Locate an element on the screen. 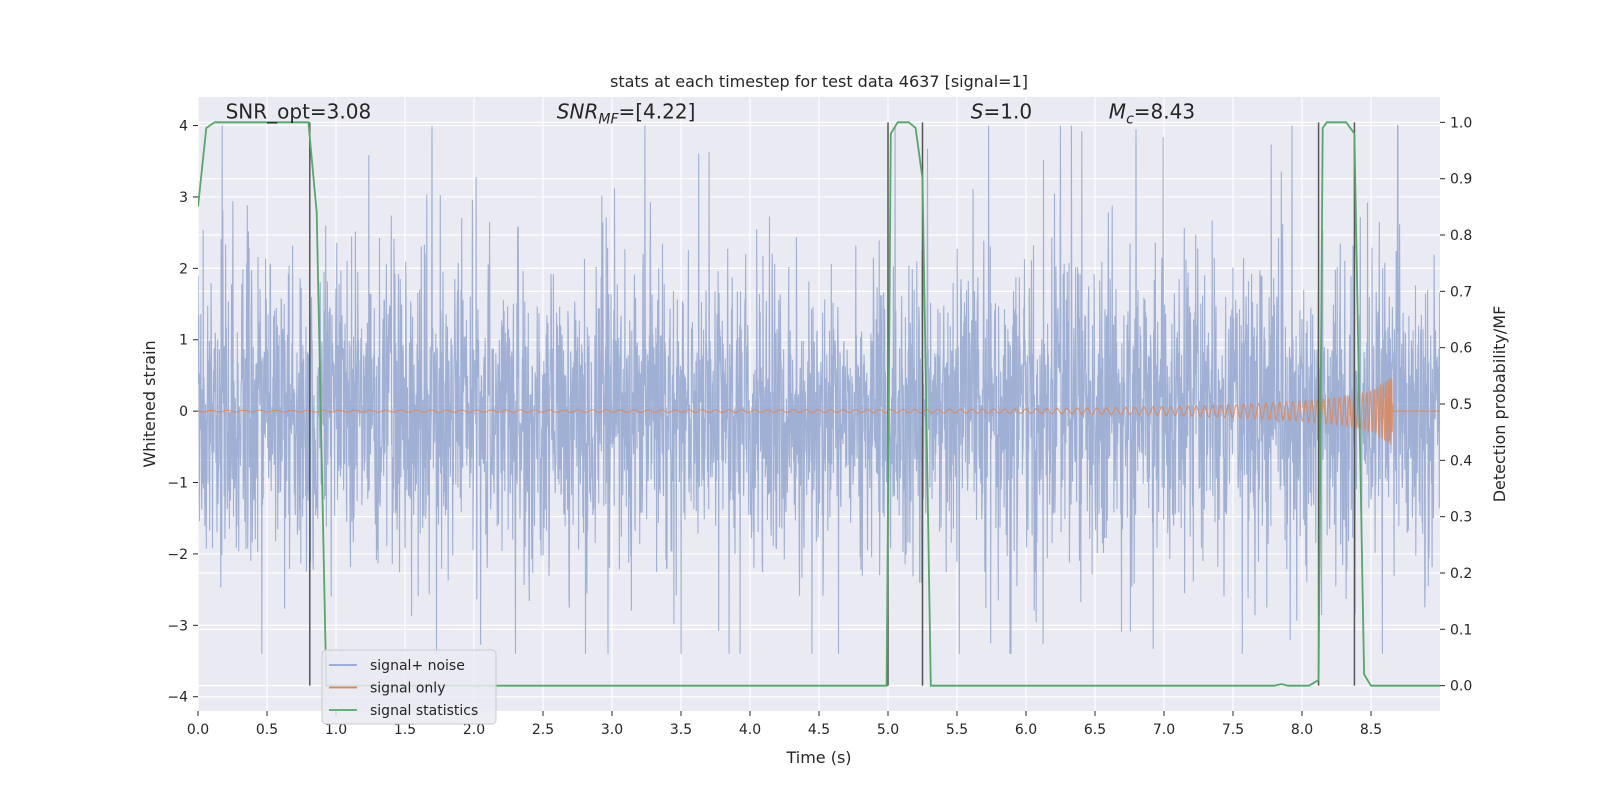 This screenshot has width=1600, height=800. x-tick-label: 0.0 is located at coordinates (198, 730).